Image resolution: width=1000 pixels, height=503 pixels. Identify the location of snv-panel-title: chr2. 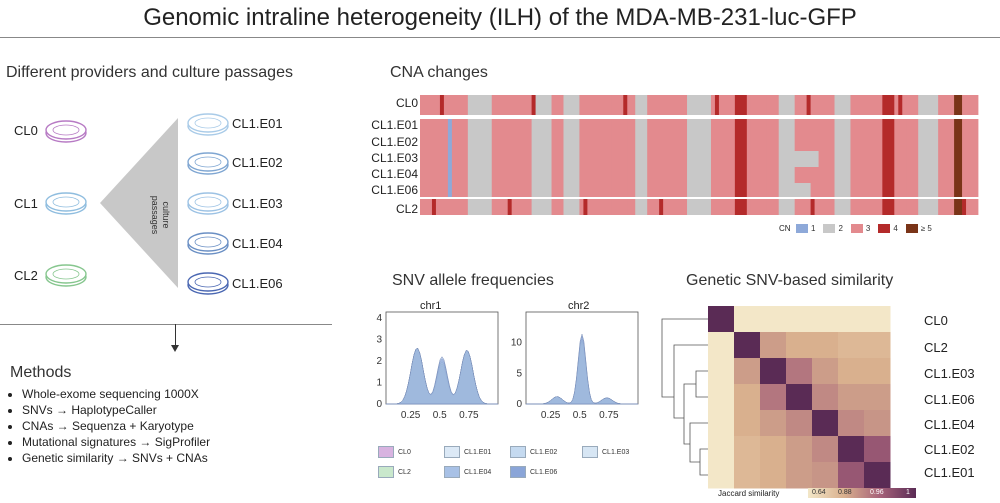
(579, 306).